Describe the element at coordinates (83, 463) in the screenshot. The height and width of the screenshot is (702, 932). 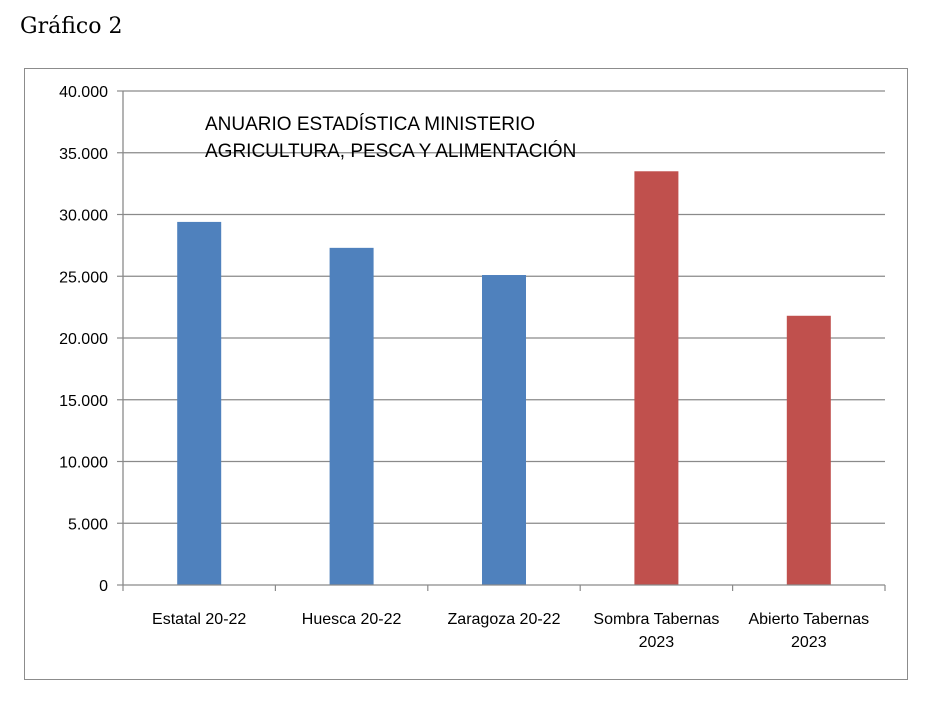
I see `y-tick-label: 10.000` at that location.